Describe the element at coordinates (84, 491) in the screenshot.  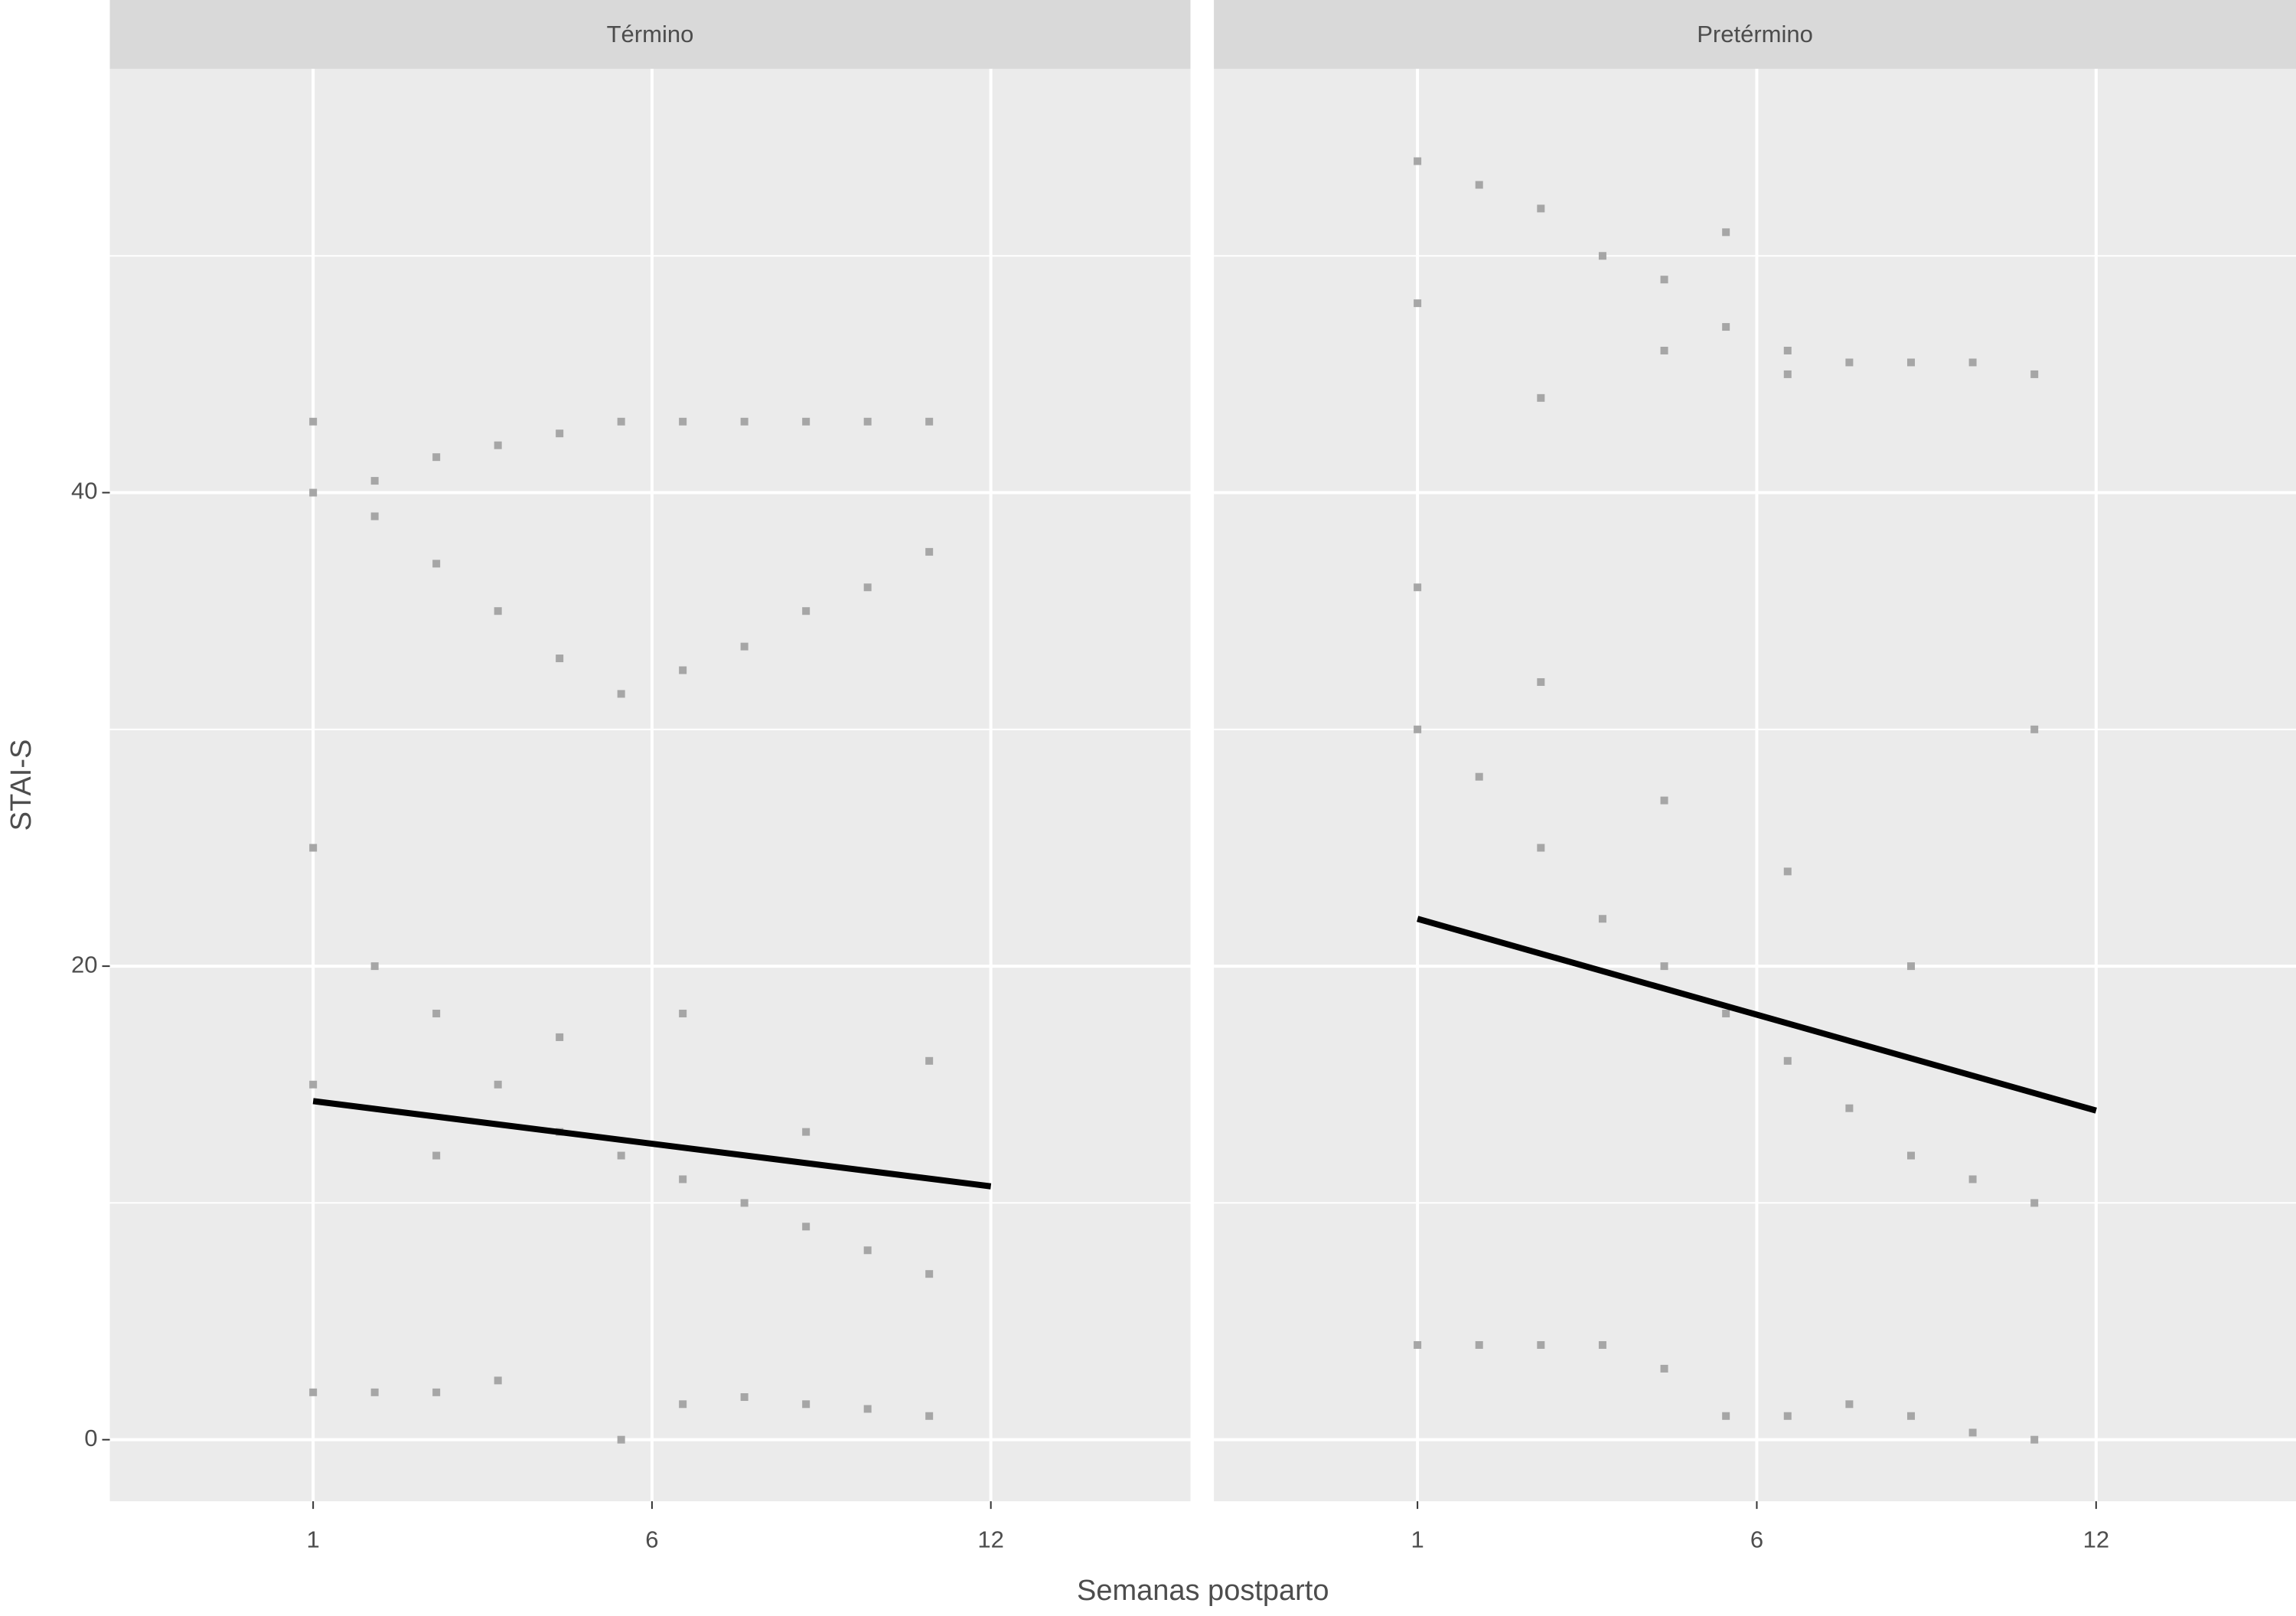
I see `y-tick-label: 40` at that location.